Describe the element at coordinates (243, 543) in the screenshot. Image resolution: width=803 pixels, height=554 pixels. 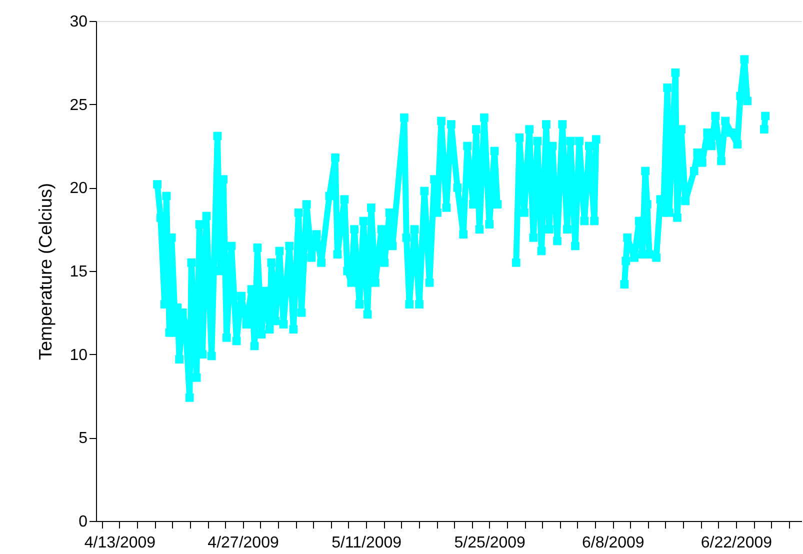
I see `x-tick-label: 4/27/2009` at that location.